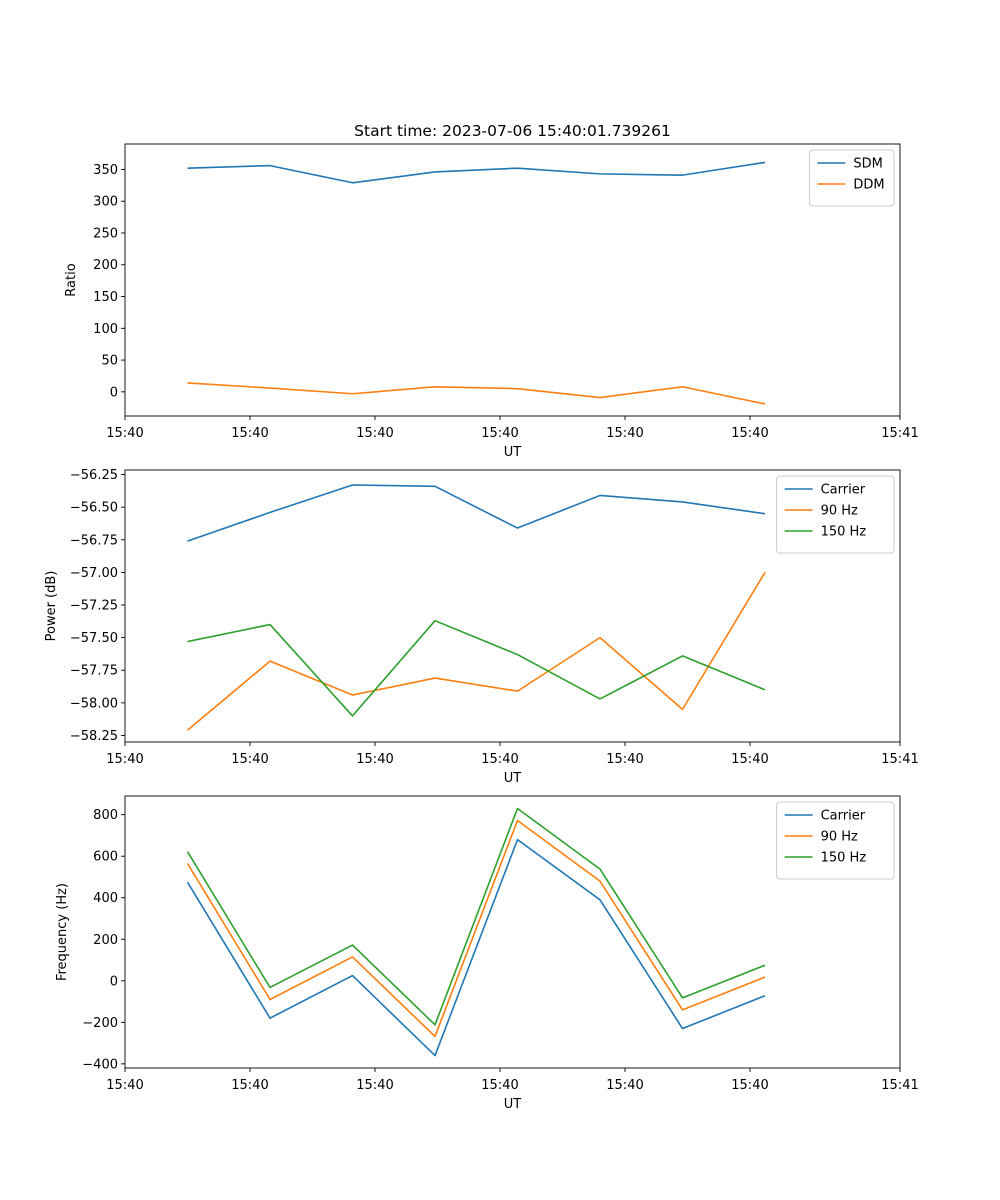 The image size is (1000, 1200). What do you see at coordinates (94, 540) in the screenshot?
I see `y-tick-label: −56.75` at bounding box center [94, 540].